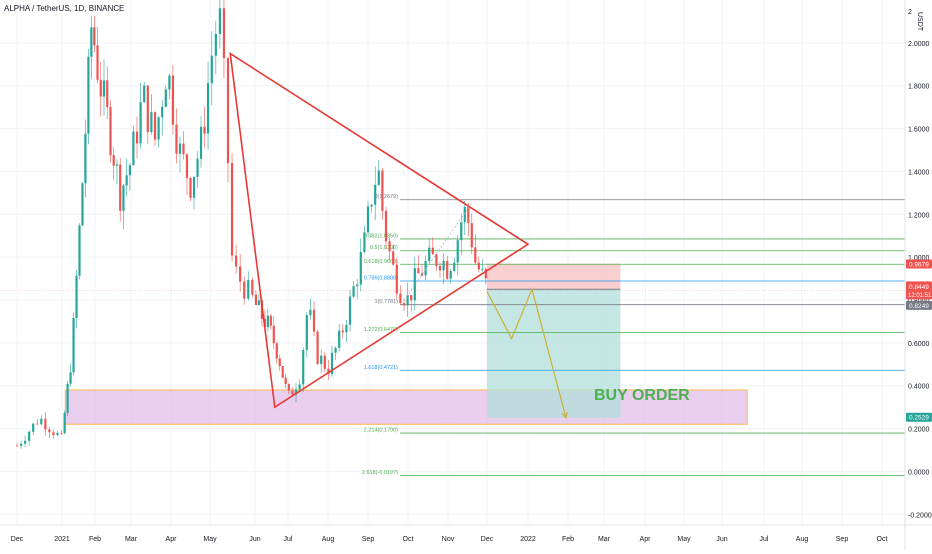 The image size is (932, 554). I want to click on x-tick-label: Sep, so click(368, 539).